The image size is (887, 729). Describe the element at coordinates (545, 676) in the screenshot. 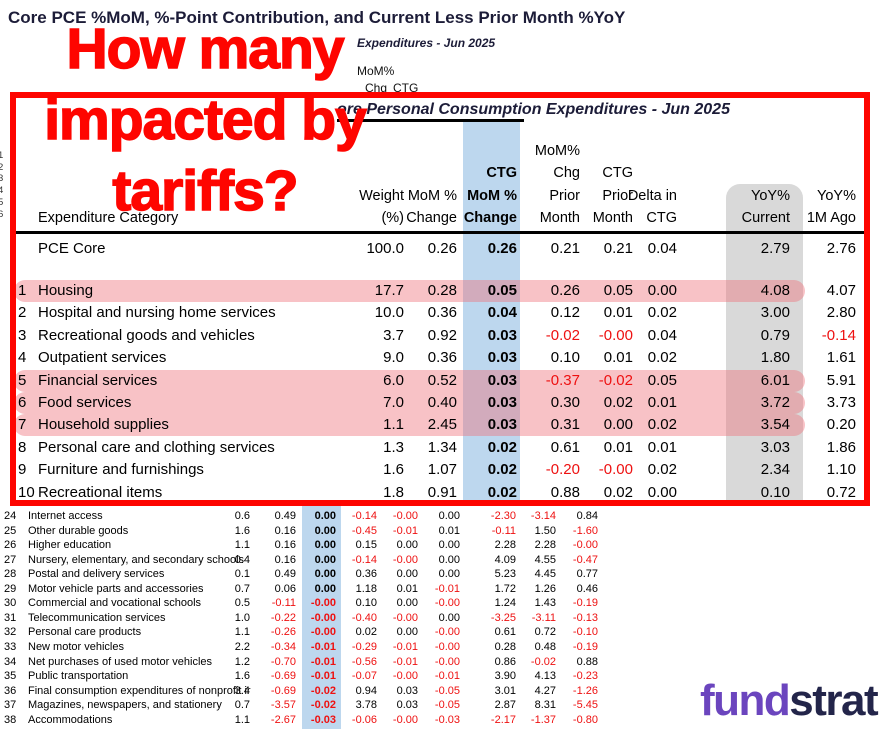

I see `value: 4.13` at that location.